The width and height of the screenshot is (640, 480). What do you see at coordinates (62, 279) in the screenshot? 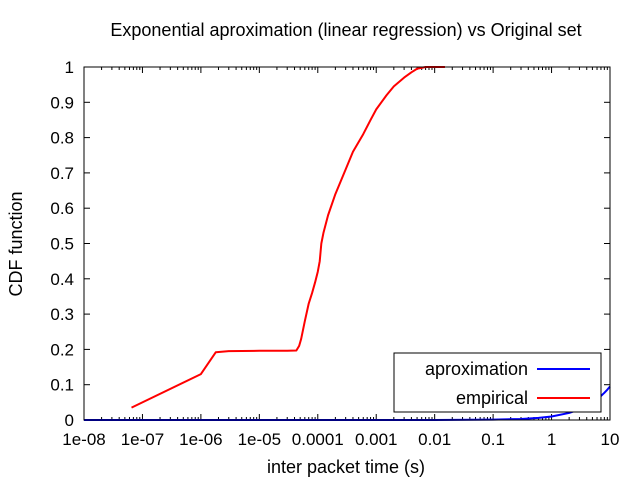
I see `y-tick-label: 0.4` at bounding box center [62, 279].